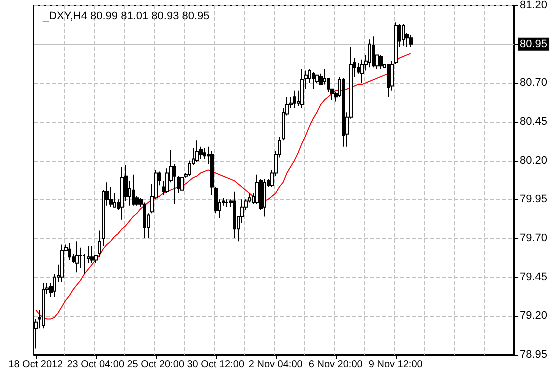  What do you see at coordinates (534, 355) in the screenshot?
I see `y-tick-label: 78.95` at bounding box center [534, 355].